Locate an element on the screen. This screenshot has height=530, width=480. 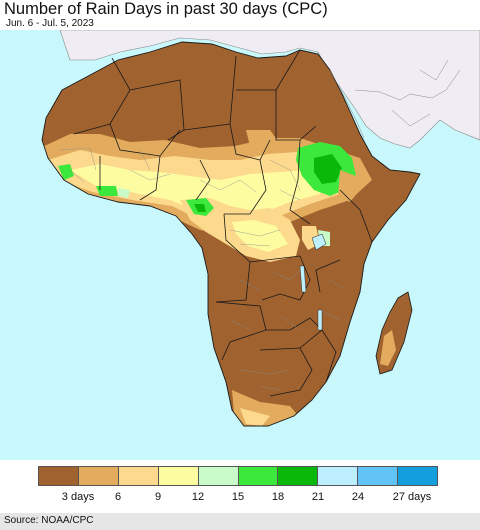
legend-label: 3 days is located at coordinates (78, 497).